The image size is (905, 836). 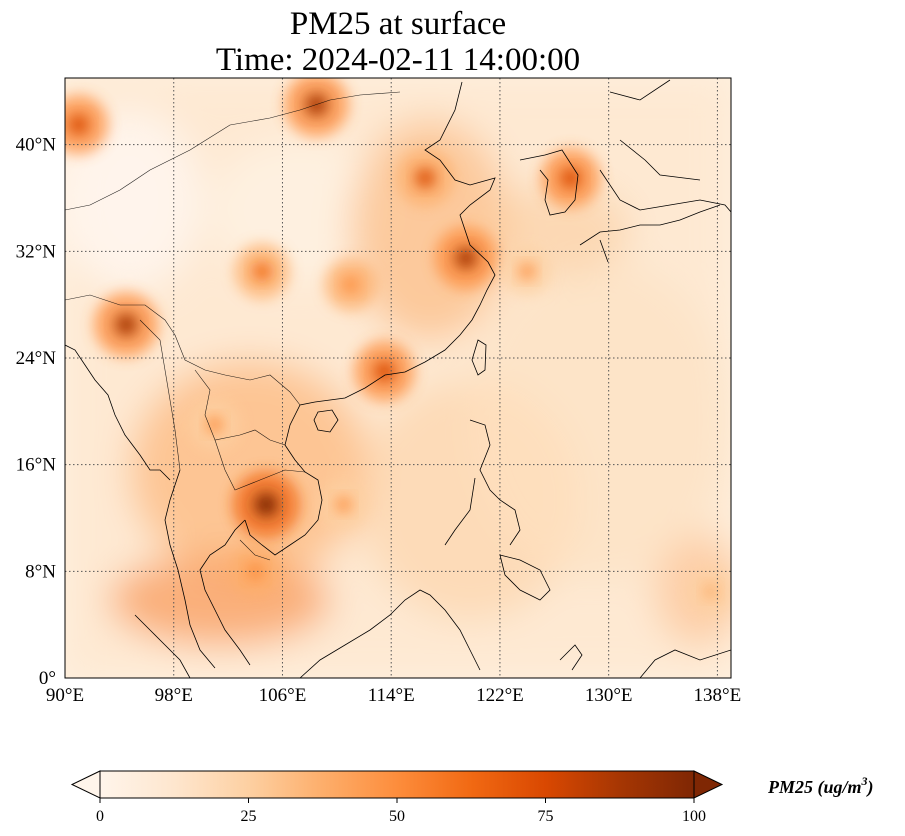 What do you see at coordinates (36, 465) in the screenshot?
I see `lat-tick-label-2: 16°N` at bounding box center [36, 465].